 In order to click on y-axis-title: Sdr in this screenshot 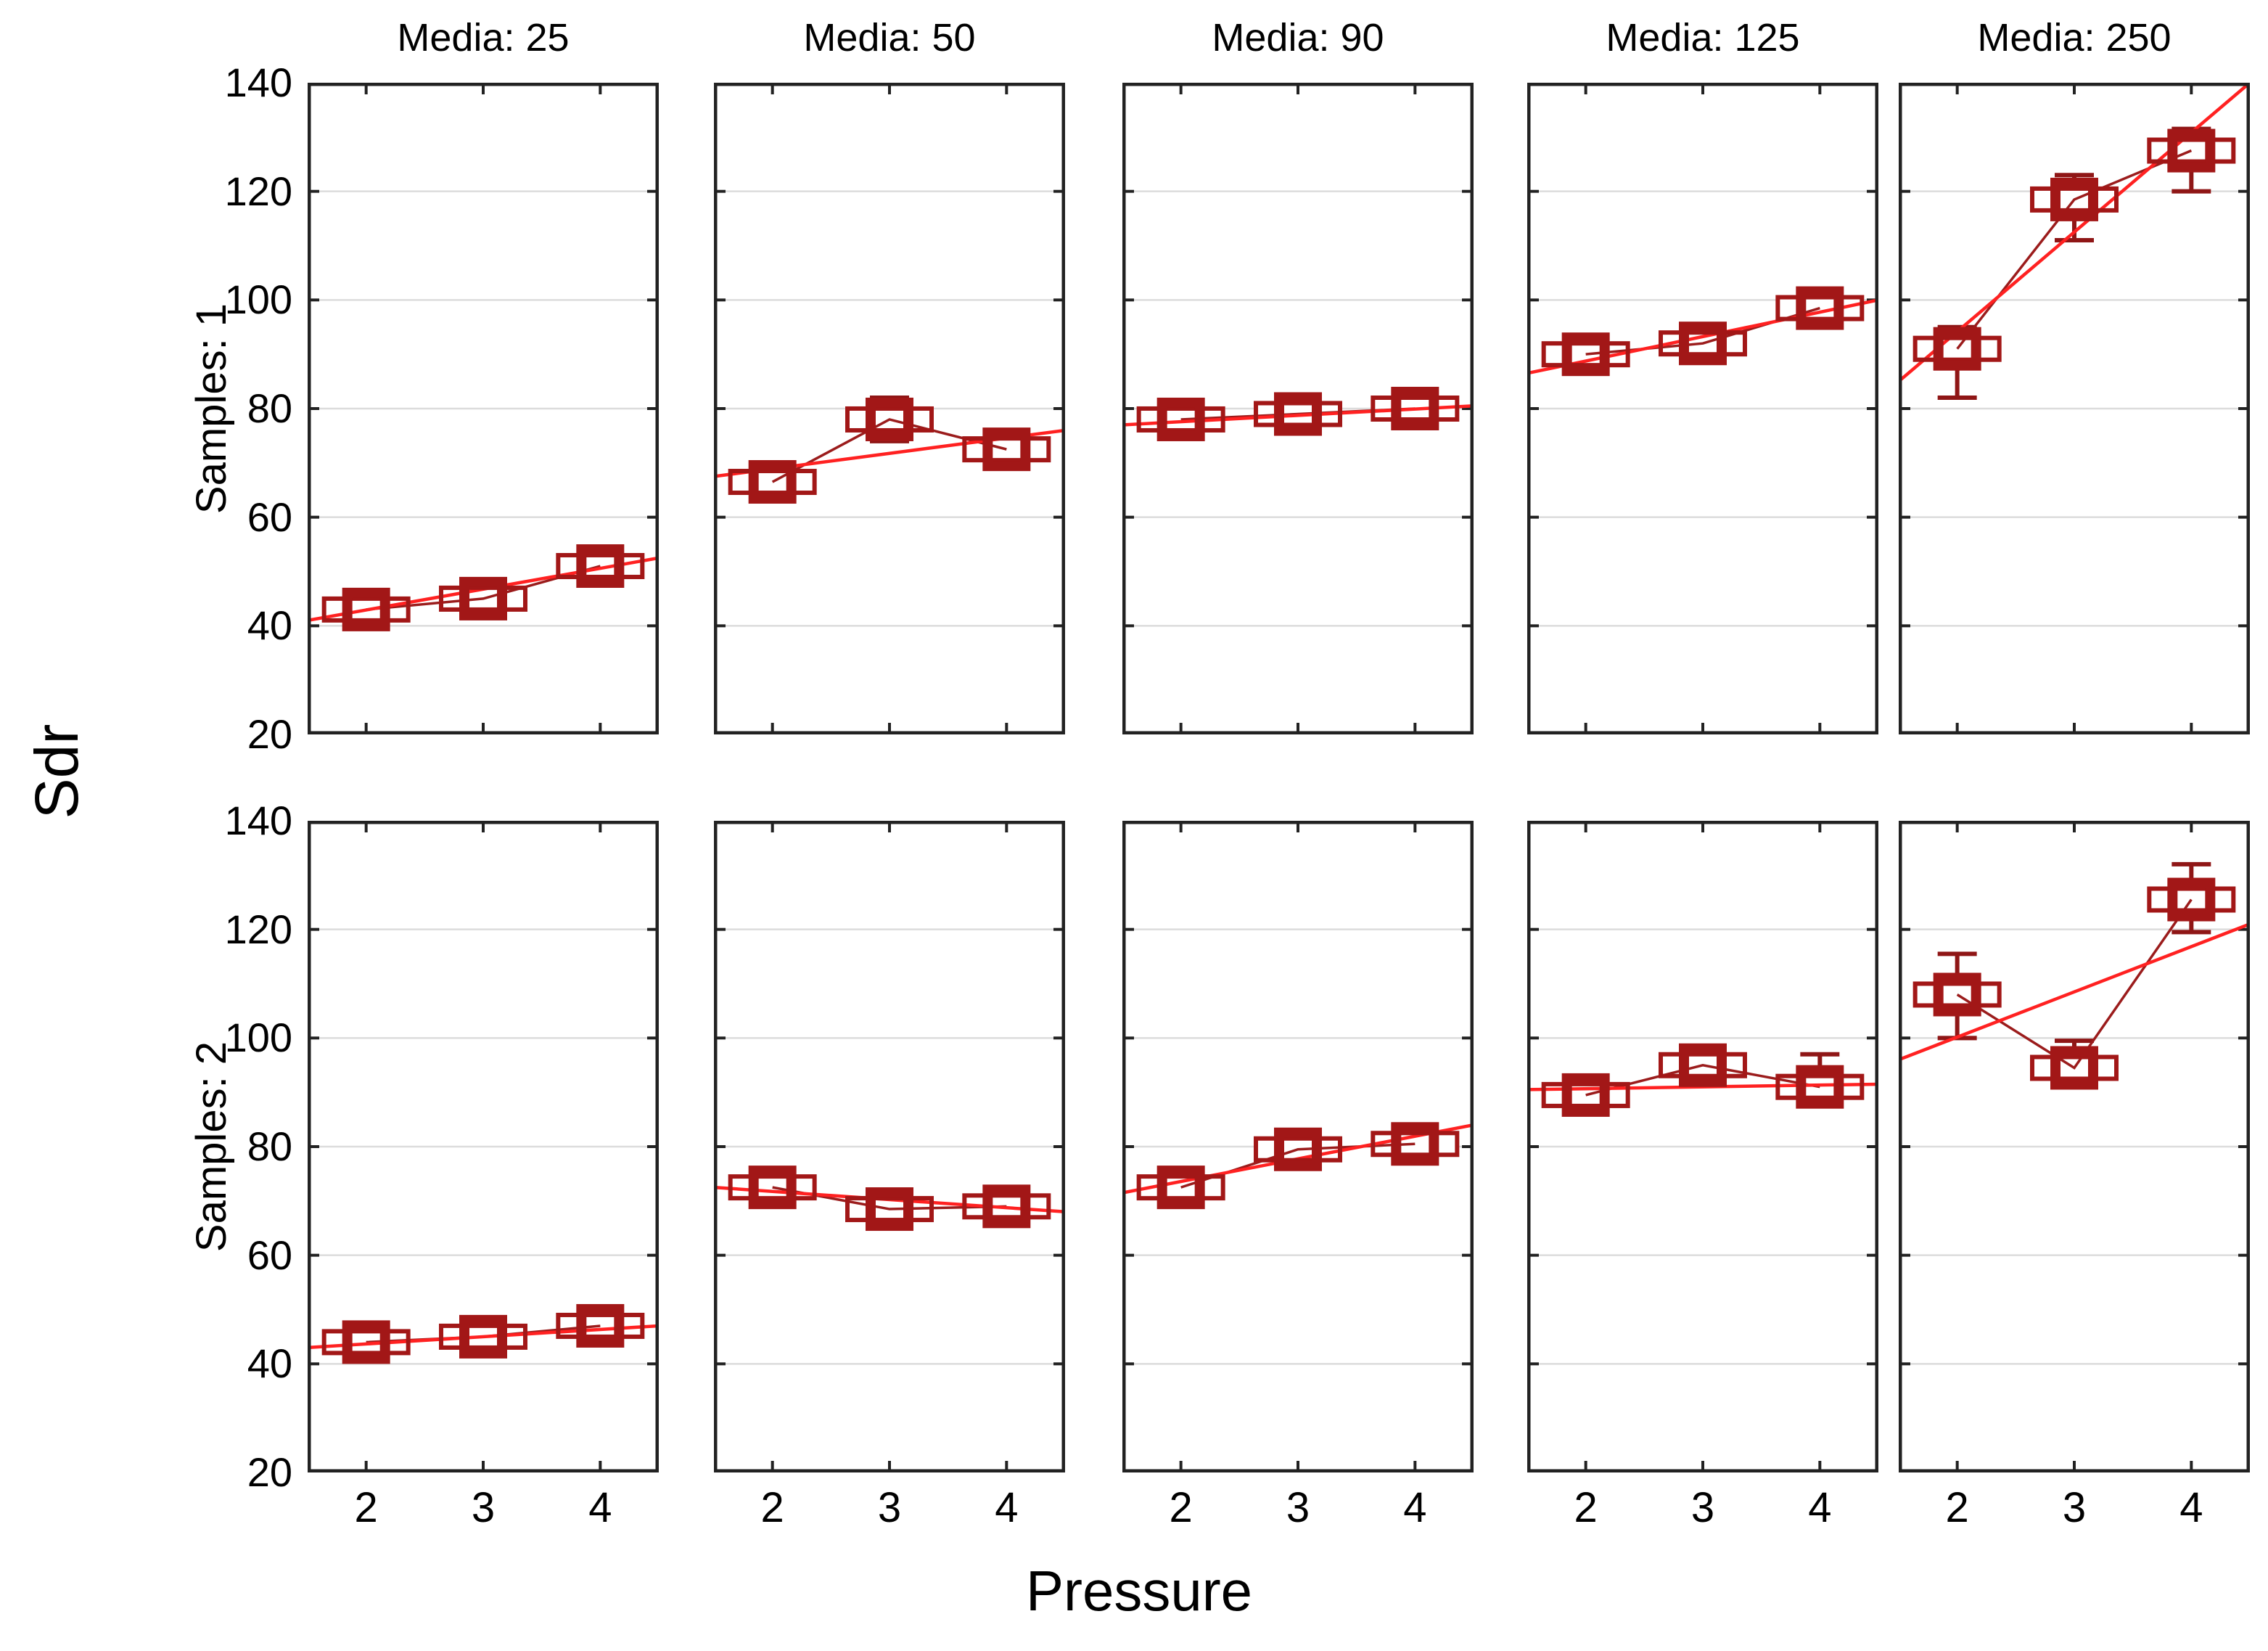, I will do `click(57, 772)`.